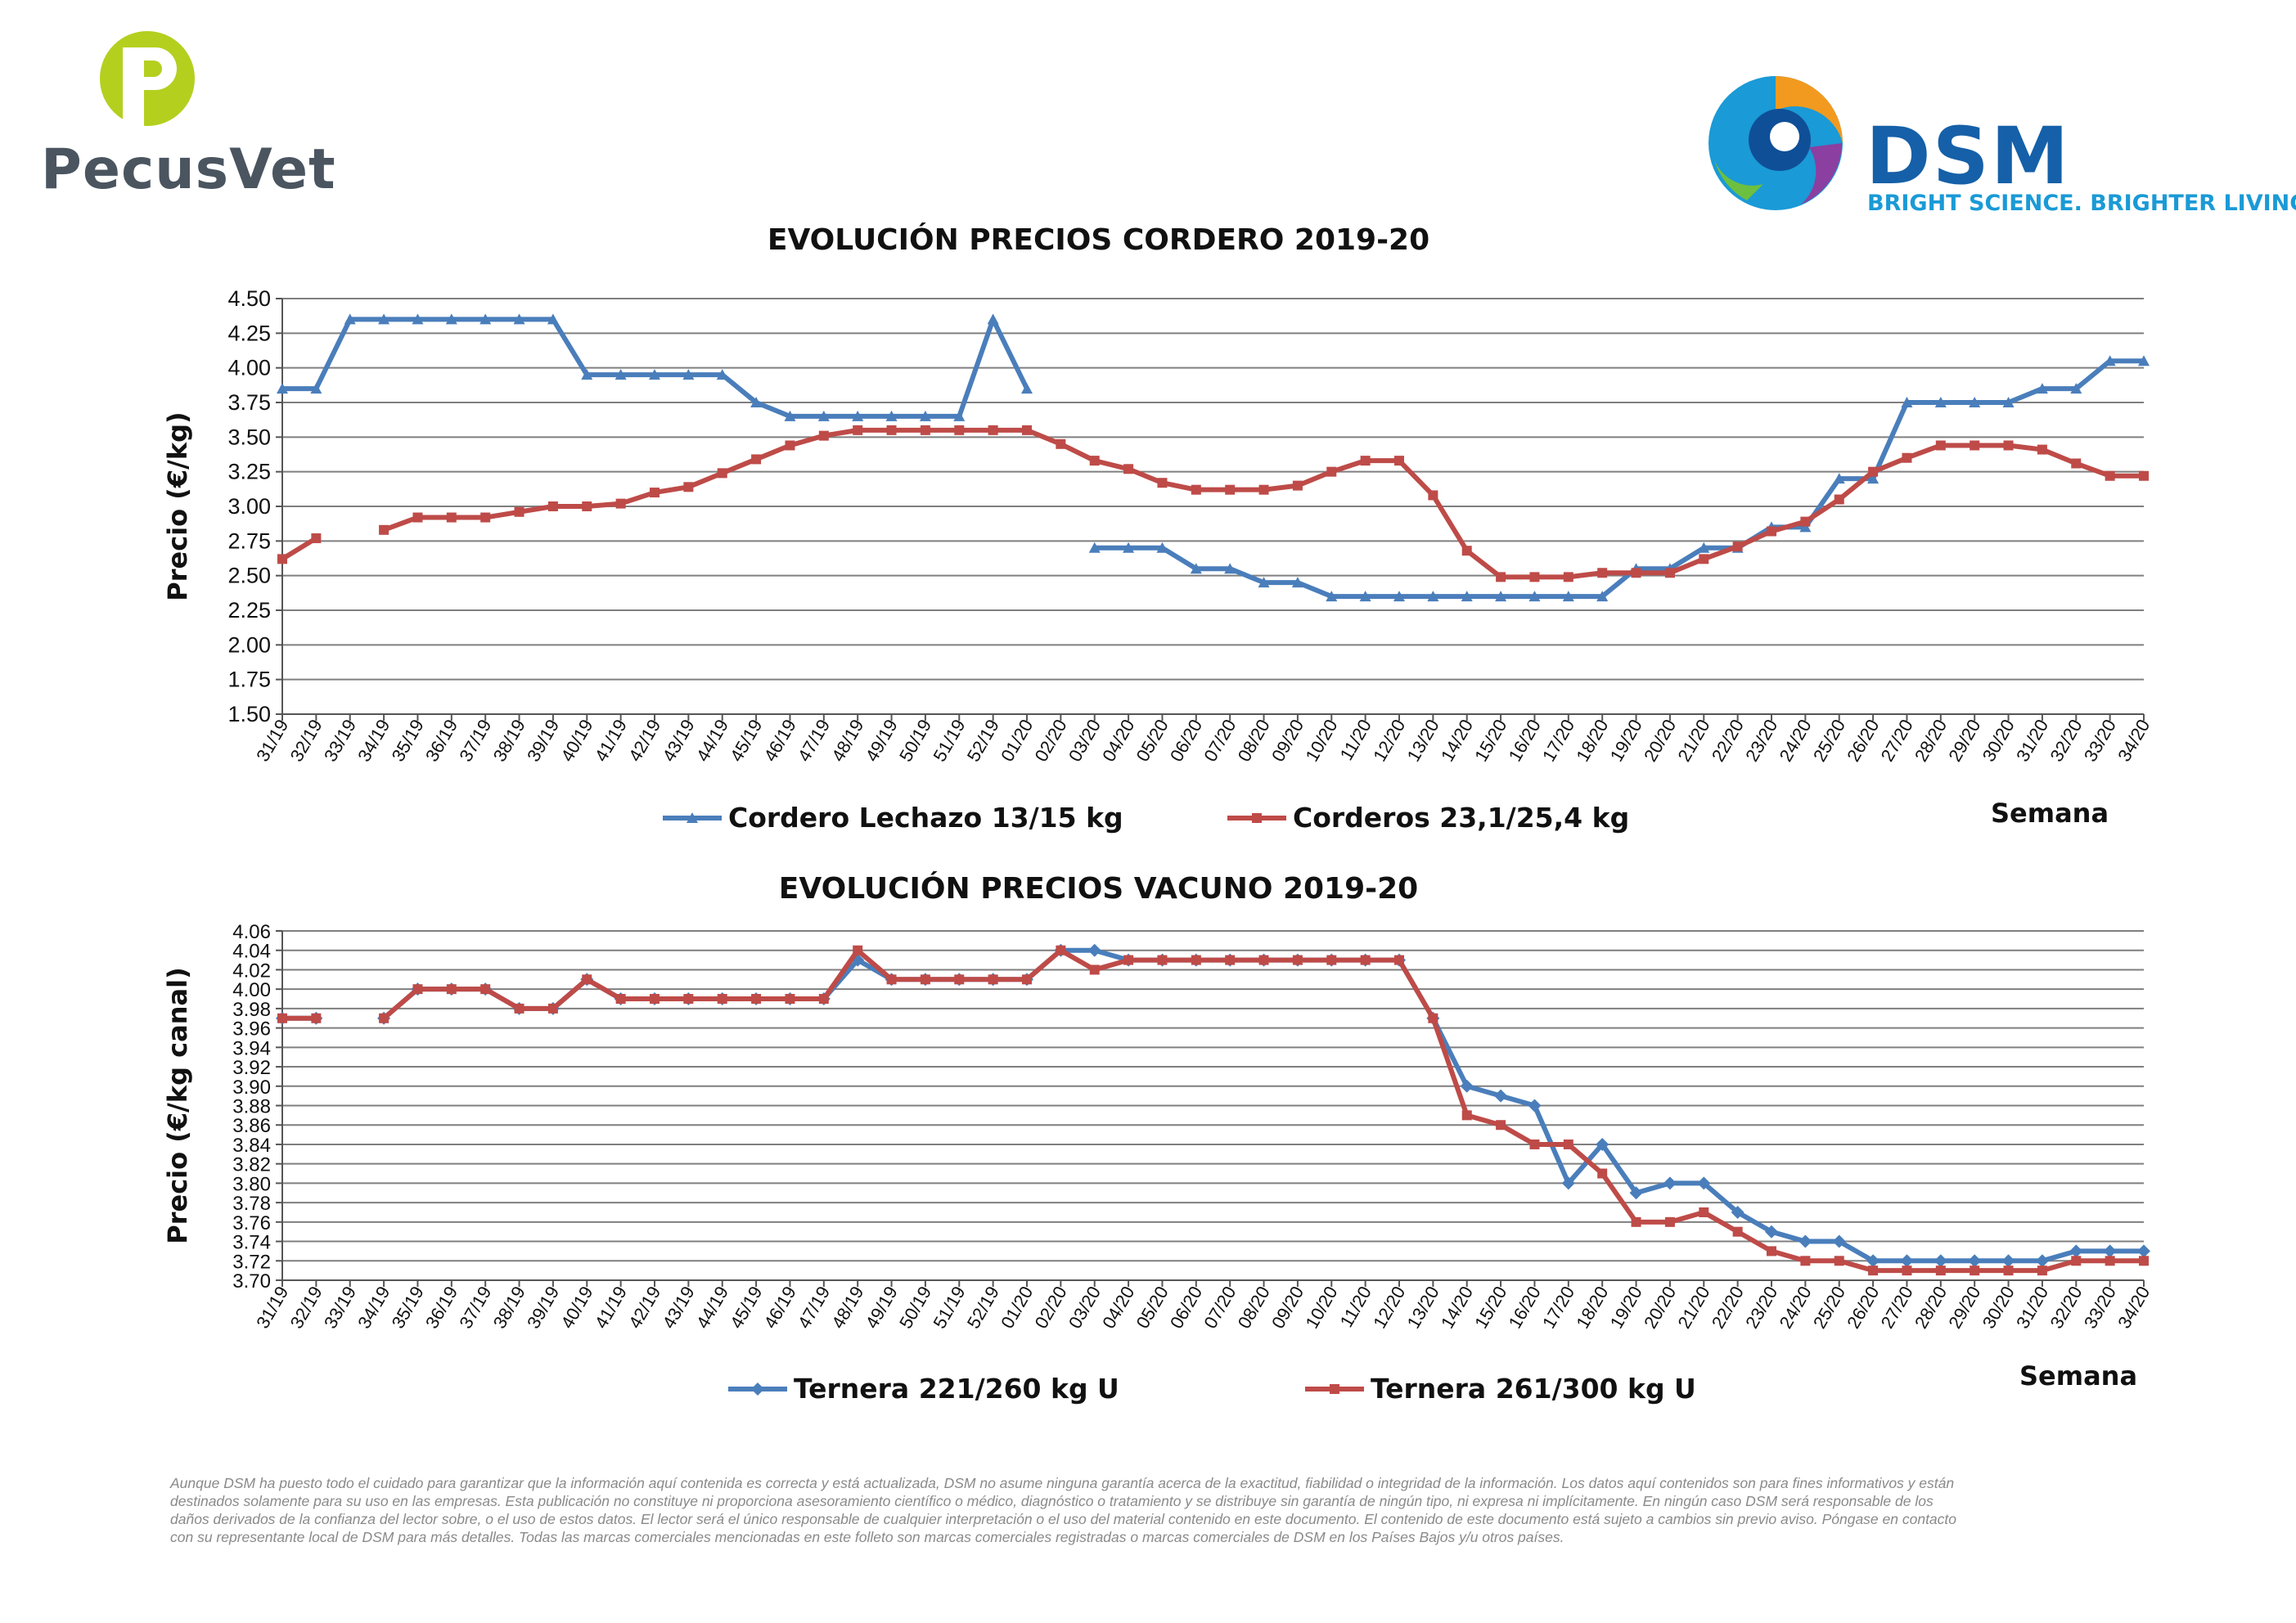  I want to click on y-tick-label: 3.86, so click(252, 1126).